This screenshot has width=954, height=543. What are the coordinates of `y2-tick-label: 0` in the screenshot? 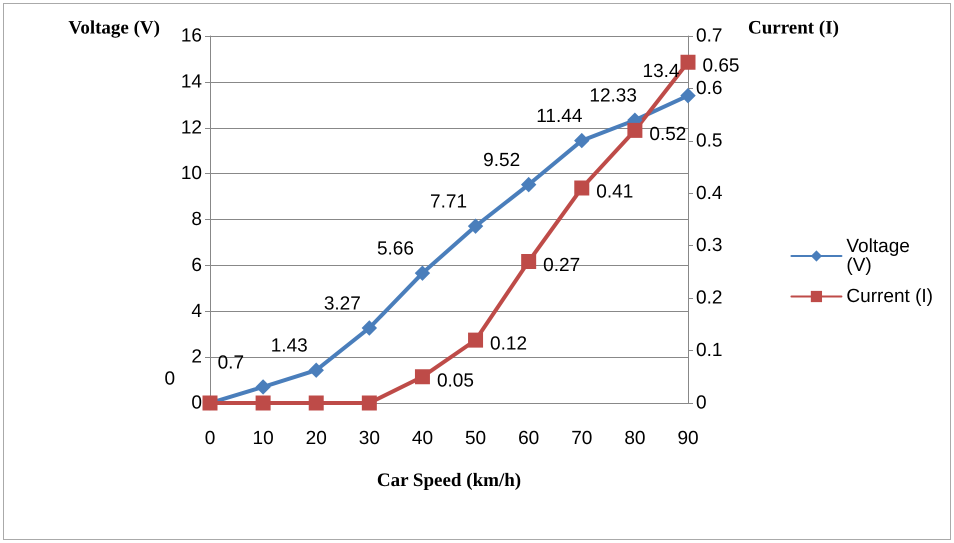 It's located at (701, 403).